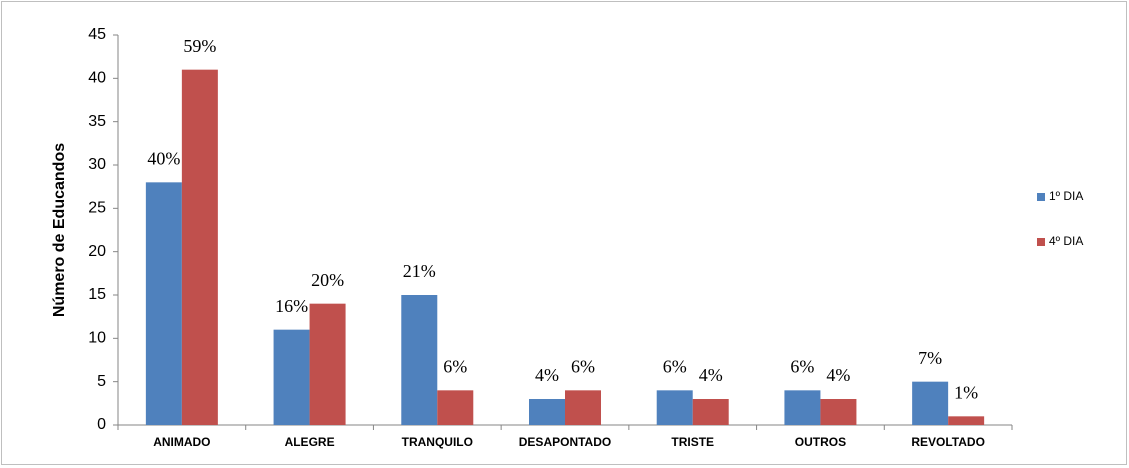 The height and width of the screenshot is (468, 1129). I want to click on data-label: 16%, so click(291, 306).